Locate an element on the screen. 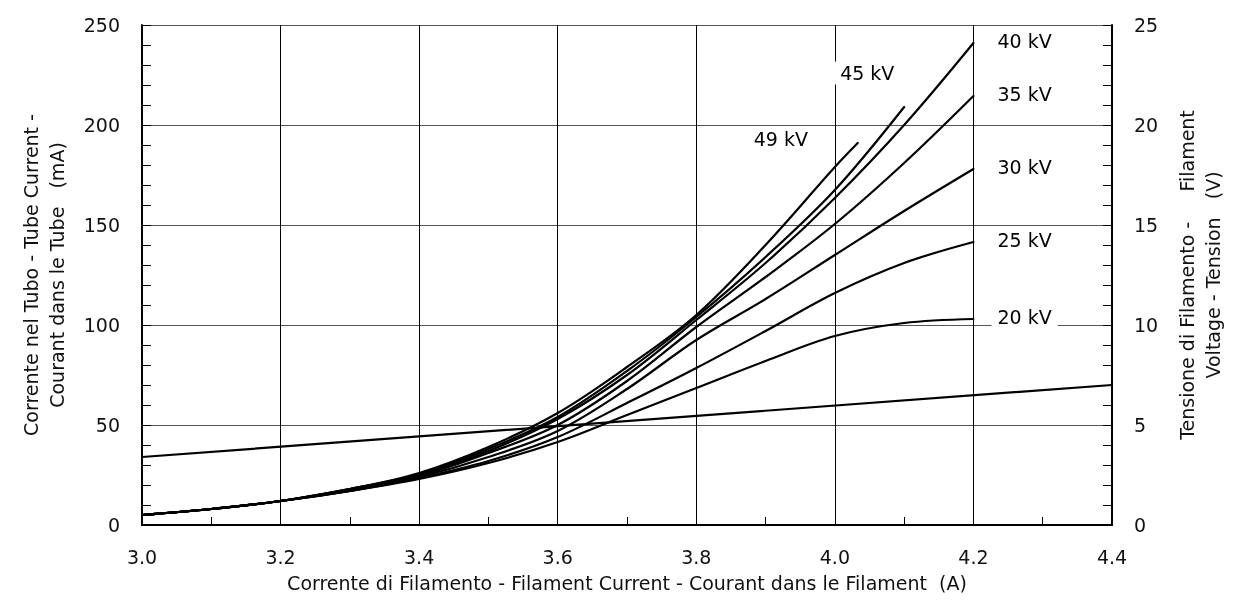 The width and height of the screenshot is (1234, 612). y2-tick-label: 20 is located at coordinates (1146, 125).